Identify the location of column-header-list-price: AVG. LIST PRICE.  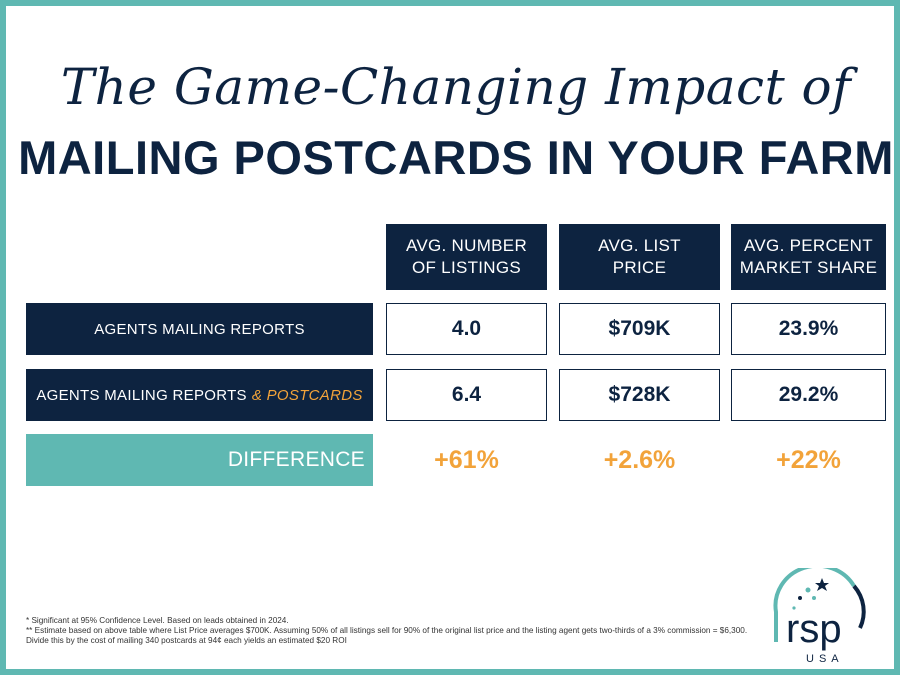
(639, 257).